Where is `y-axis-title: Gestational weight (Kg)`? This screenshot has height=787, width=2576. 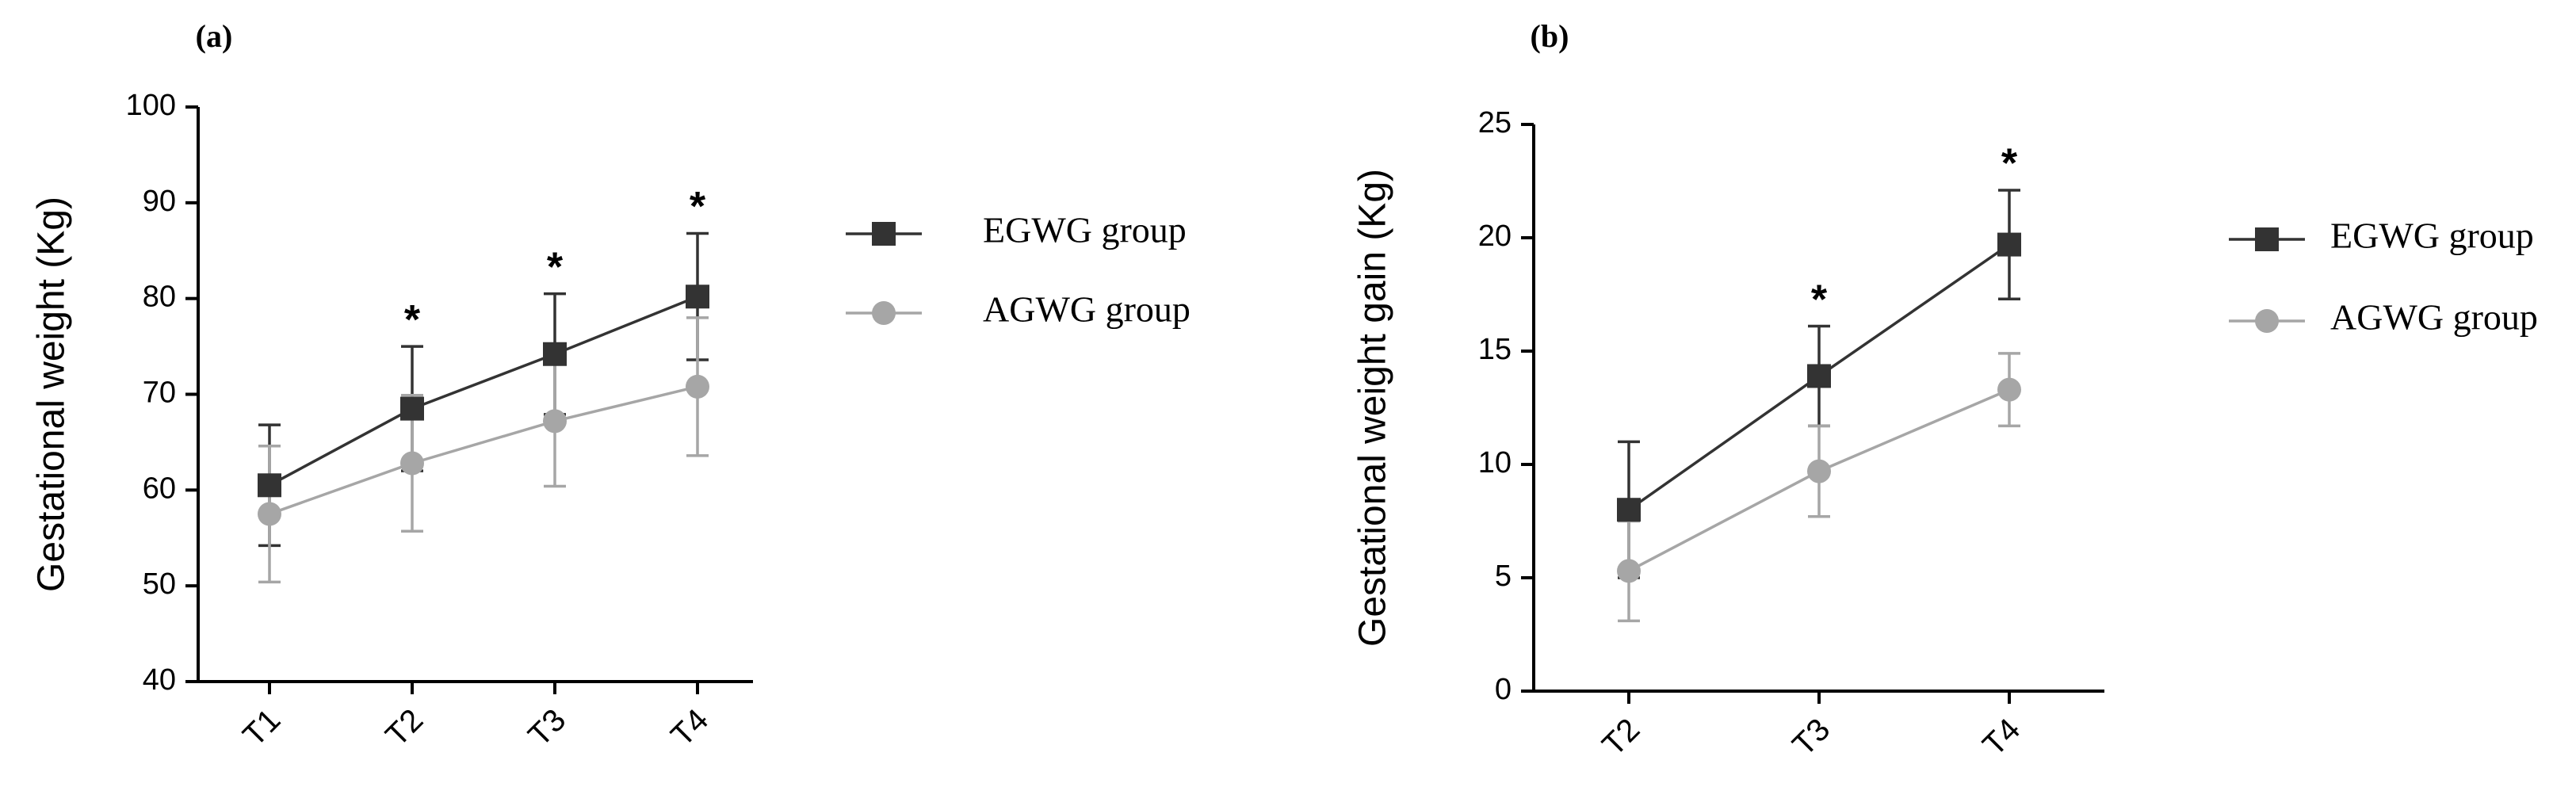 y-axis-title: Gestational weight (Kg) is located at coordinates (52, 394).